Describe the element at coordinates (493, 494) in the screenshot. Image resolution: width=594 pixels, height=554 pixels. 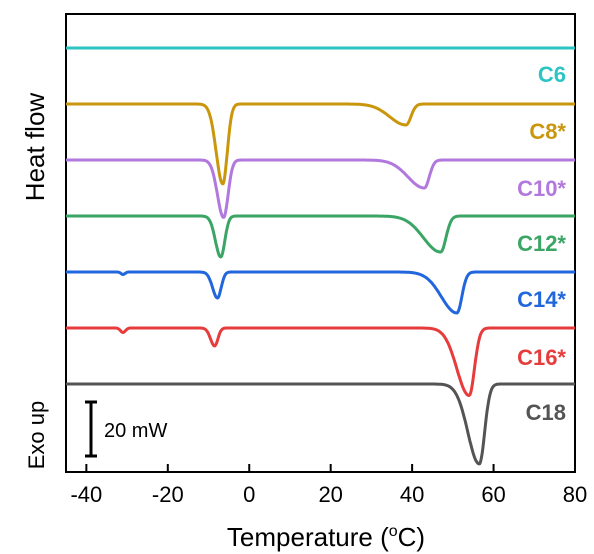
I see `x-tick-label: 60` at that location.